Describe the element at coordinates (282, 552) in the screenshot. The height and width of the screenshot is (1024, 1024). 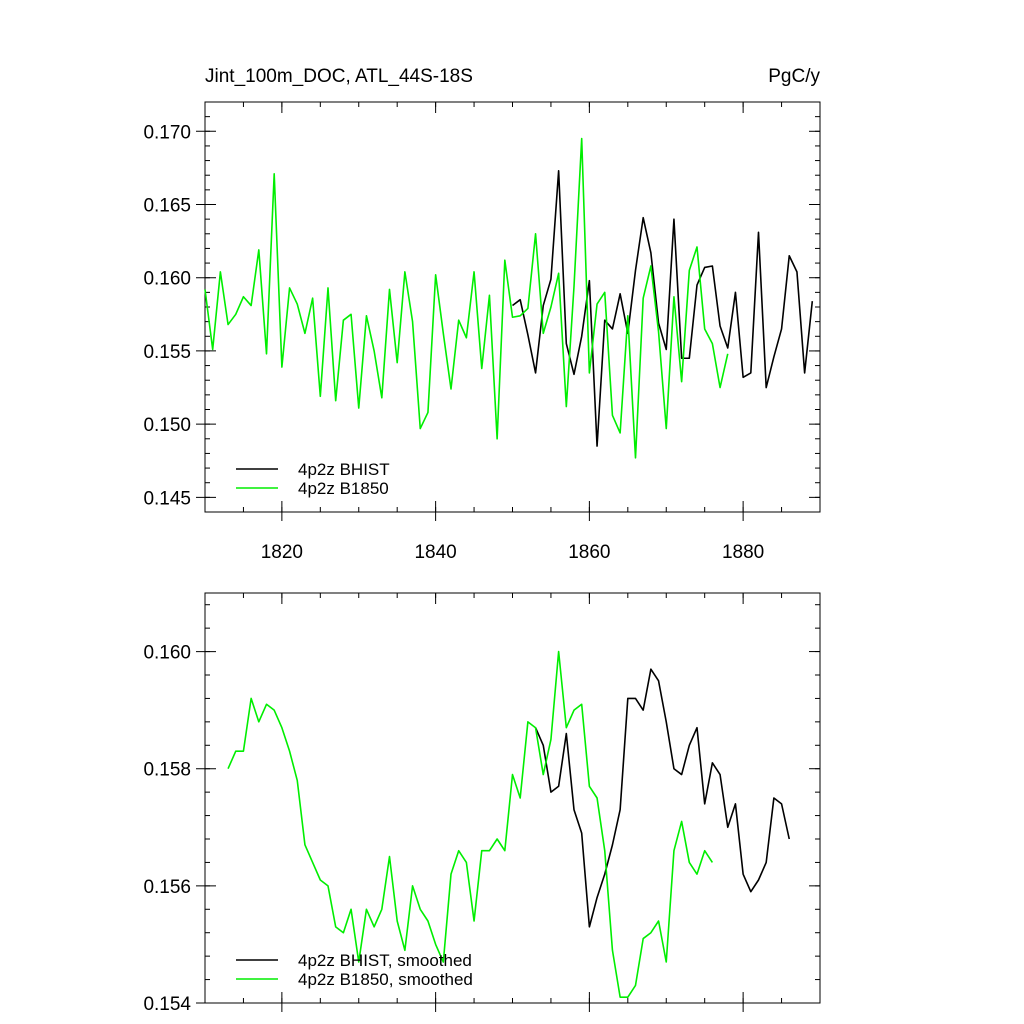
I see `top-chart-x-tick-label: 1820` at that location.